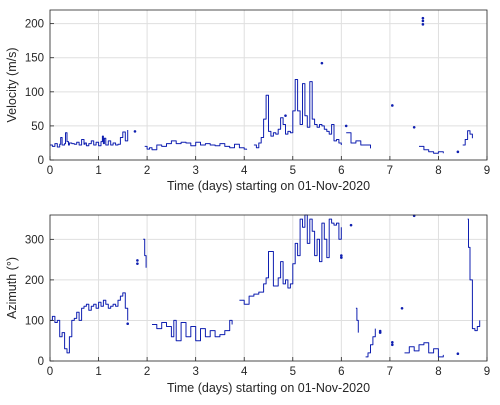 The image size is (500, 405). What do you see at coordinates (41, 161) in the screenshot?
I see `velocity-y-tick-label: 0` at bounding box center [41, 161].